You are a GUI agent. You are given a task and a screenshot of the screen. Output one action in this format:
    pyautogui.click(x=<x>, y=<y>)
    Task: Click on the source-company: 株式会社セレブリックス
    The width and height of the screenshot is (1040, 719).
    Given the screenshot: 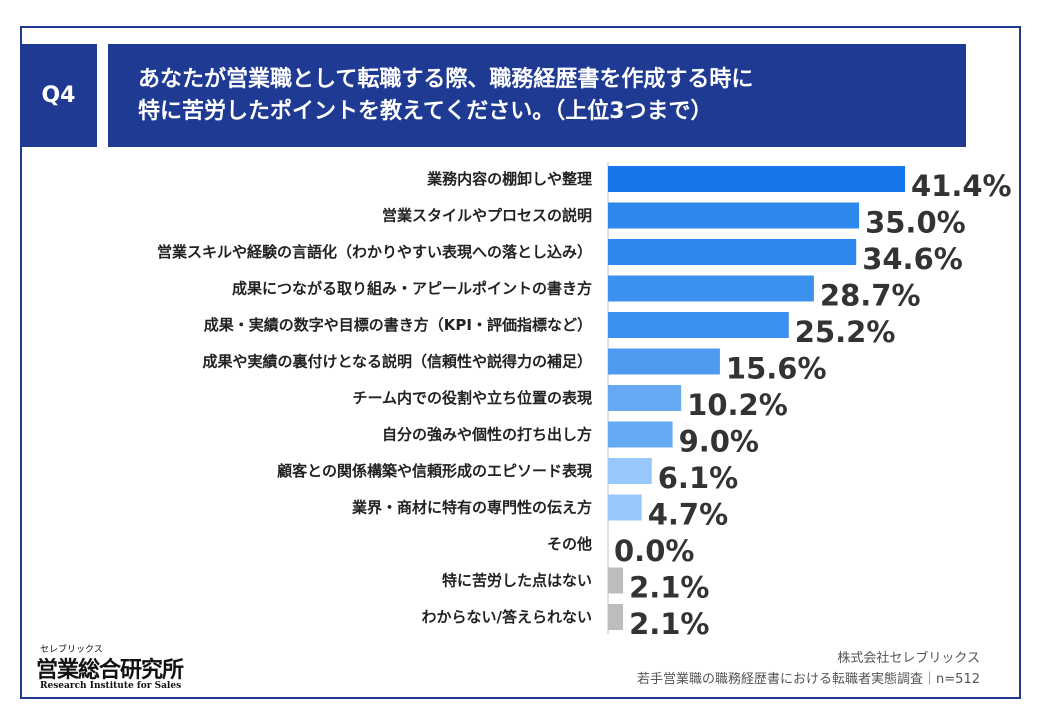 What is the action you would take?
    pyautogui.click(x=908, y=658)
    